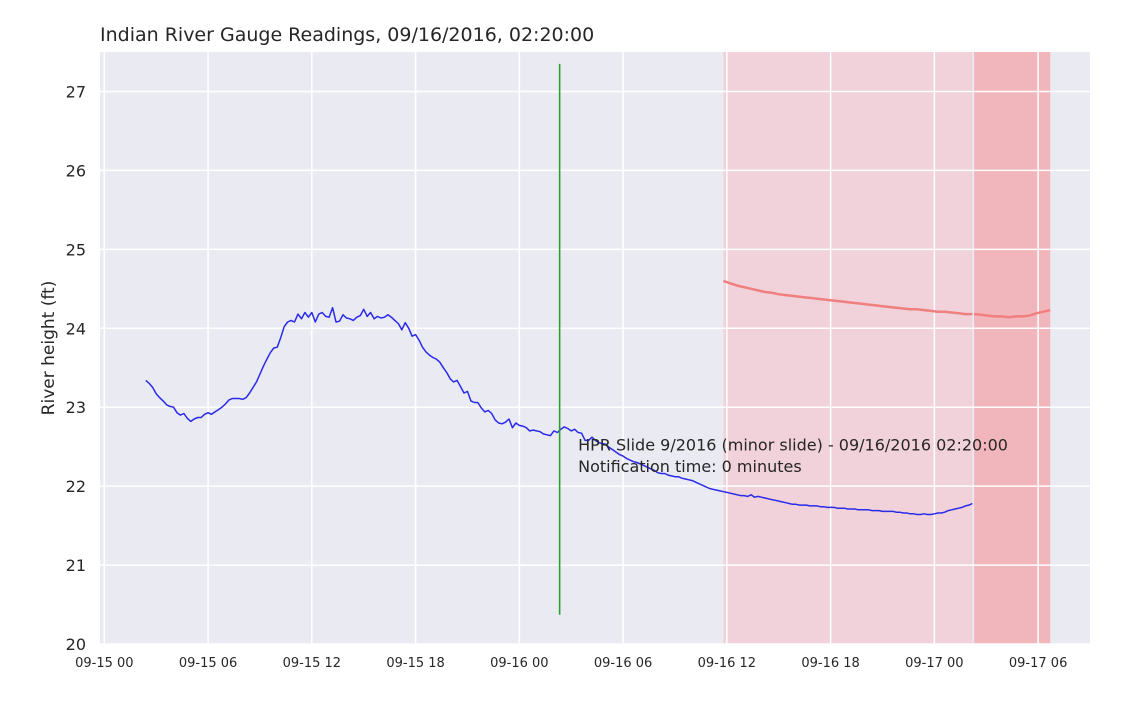 The width and height of the screenshot is (1127, 706). What do you see at coordinates (49, 348) in the screenshot?
I see `y-axis-label: River height (ft)` at bounding box center [49, 348].